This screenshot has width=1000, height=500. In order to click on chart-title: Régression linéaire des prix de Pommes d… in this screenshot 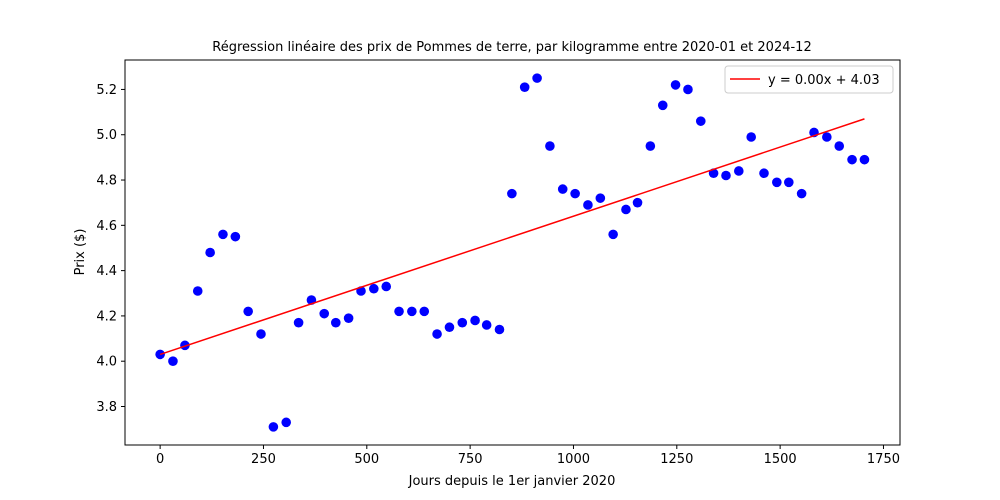, I will do `click(511, 47)`.